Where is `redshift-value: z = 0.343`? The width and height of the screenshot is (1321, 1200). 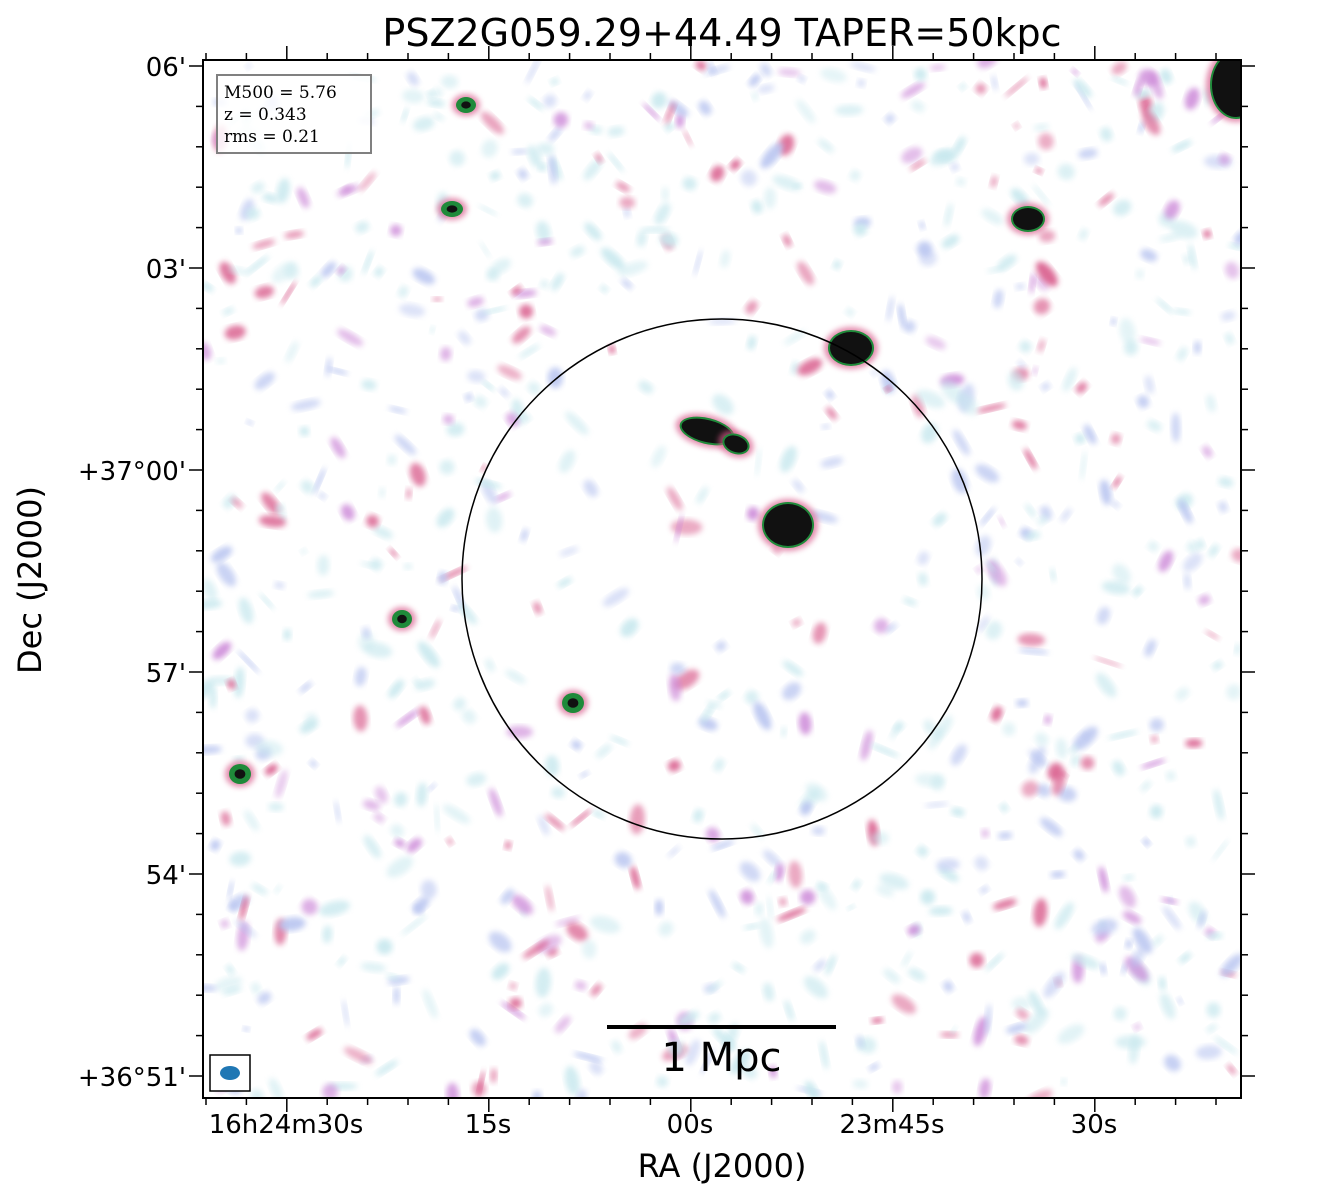 redshift-value: z = 0.343 is located at coordinates (265, 115).